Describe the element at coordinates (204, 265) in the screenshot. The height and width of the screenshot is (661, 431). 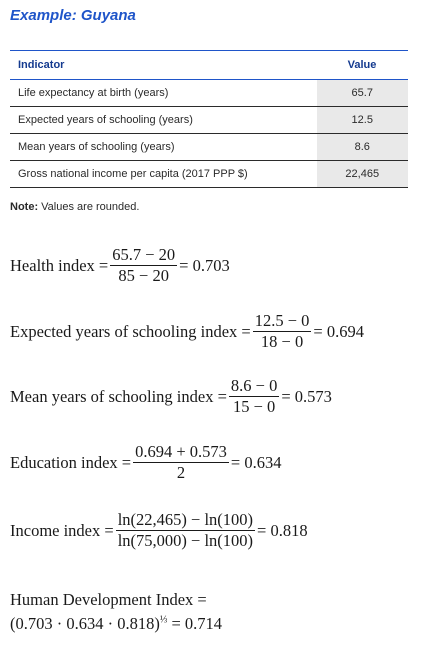
I see `equation-result: = 0.703` at that location.